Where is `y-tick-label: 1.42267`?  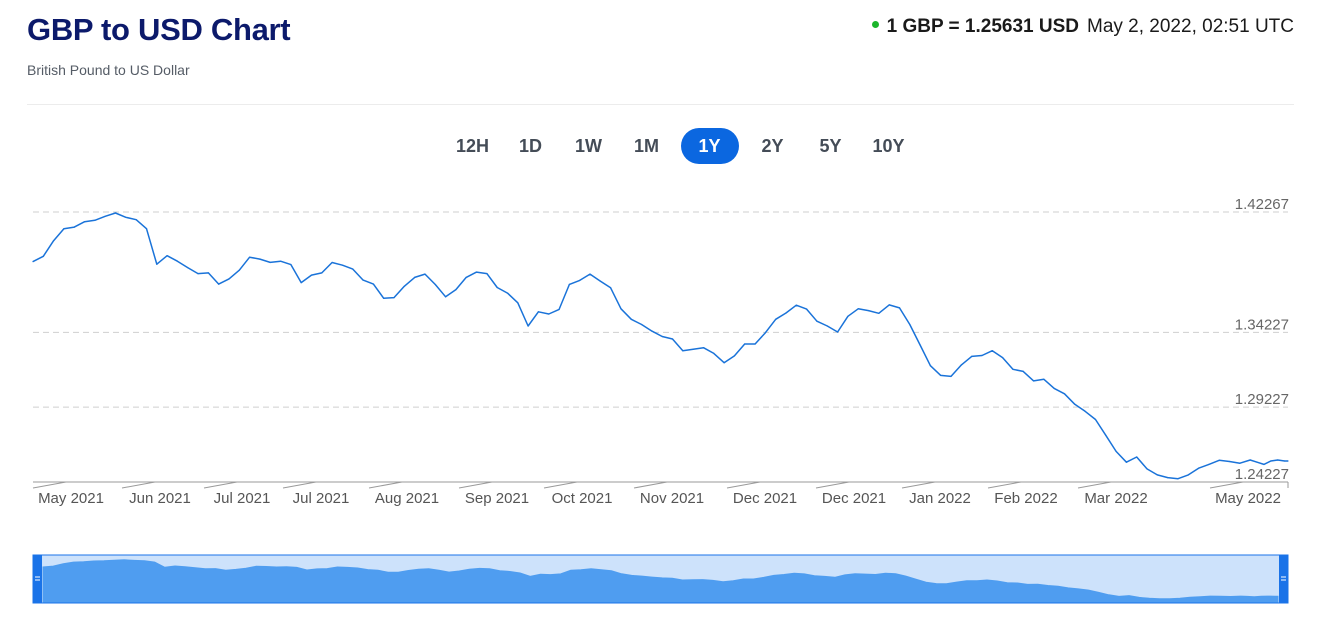 y-tick-label: 1.42267 is located at coordinates (1262, 204).